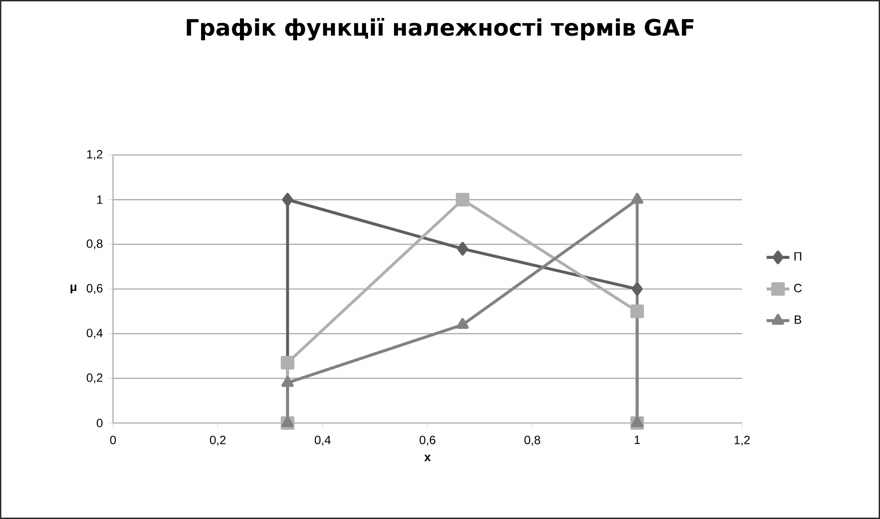 The width and height of the screenshot is (880, 519). Describe the element at coordinates (94, 289) in the screenshot. I see `y-tick-label: 0,6` at that location.